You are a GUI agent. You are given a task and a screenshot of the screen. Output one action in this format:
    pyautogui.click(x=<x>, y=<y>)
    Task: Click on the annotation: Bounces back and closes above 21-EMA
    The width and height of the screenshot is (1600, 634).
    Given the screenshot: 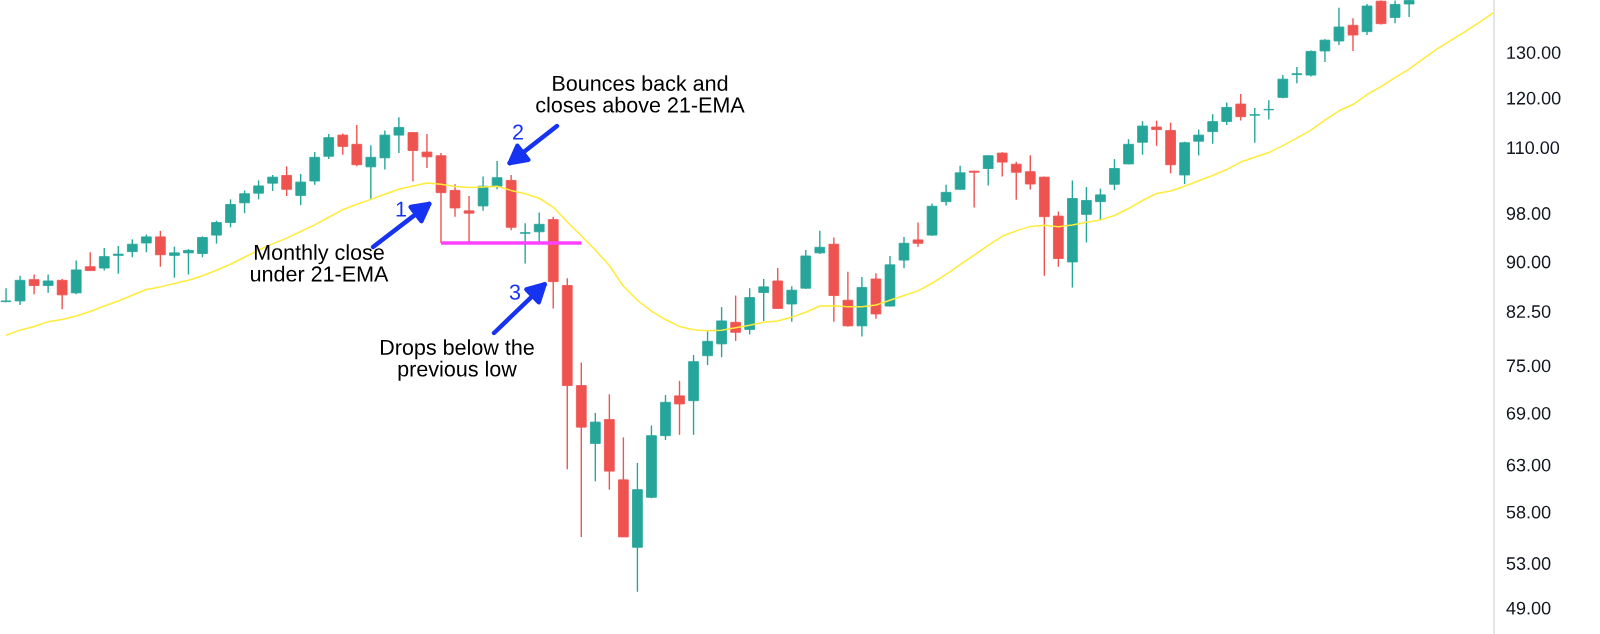 What is the action you would take?
    pyautogui.click(x=640, y=94)
    